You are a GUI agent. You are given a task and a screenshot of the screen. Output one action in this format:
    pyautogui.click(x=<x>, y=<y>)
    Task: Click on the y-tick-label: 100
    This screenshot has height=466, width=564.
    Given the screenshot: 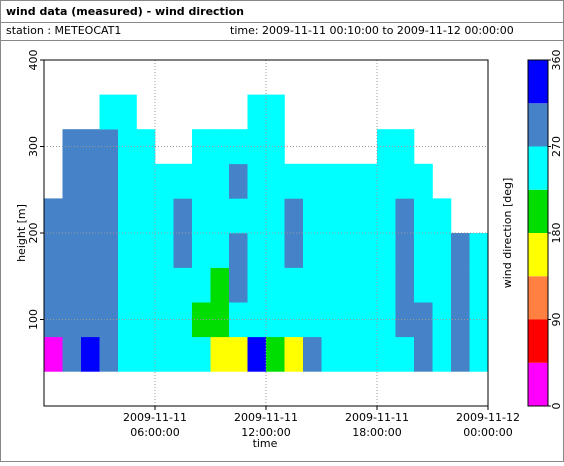 What is the action you would take?
    pyautogui.click(x=33, y=319)
    